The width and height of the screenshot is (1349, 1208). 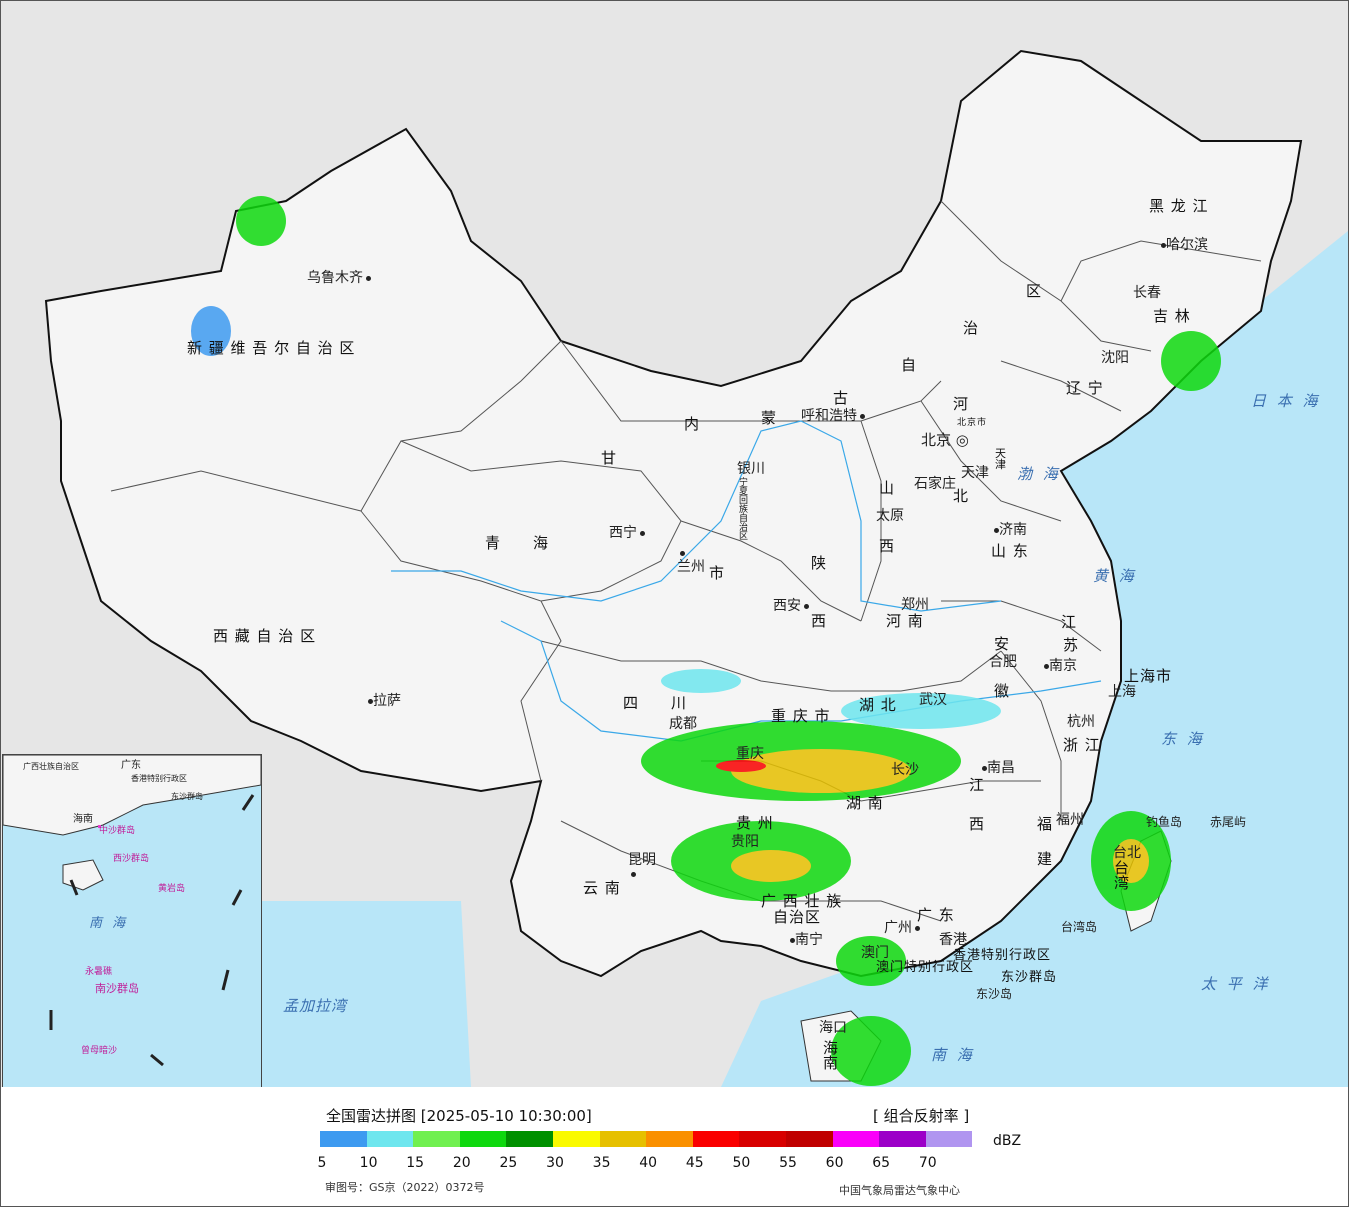 What do you see at coordinates (933, 700) in the screenshot?
I see `city-wuhan: 武汉` at bounding box center [933, 700].